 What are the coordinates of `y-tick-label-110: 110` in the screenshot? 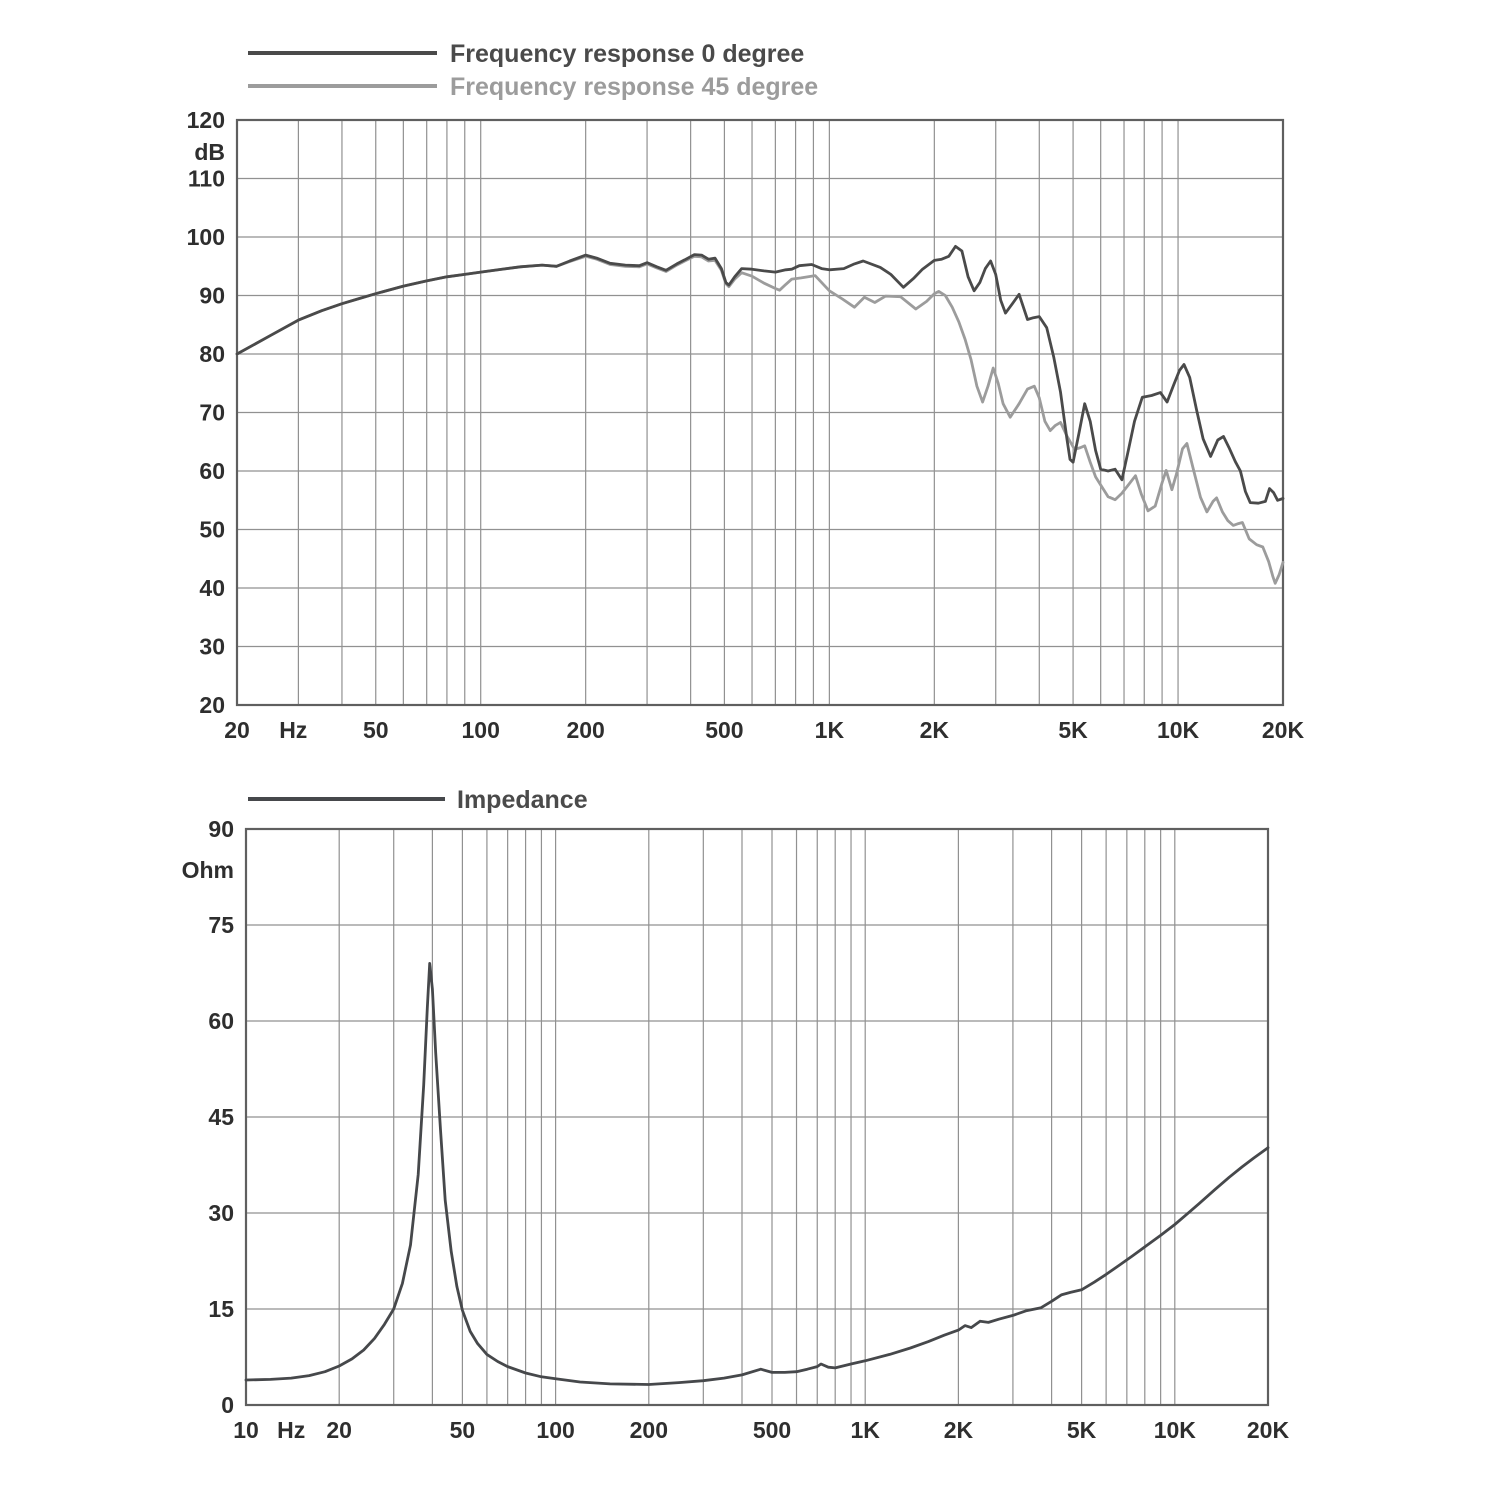 It's located at (206, 179).